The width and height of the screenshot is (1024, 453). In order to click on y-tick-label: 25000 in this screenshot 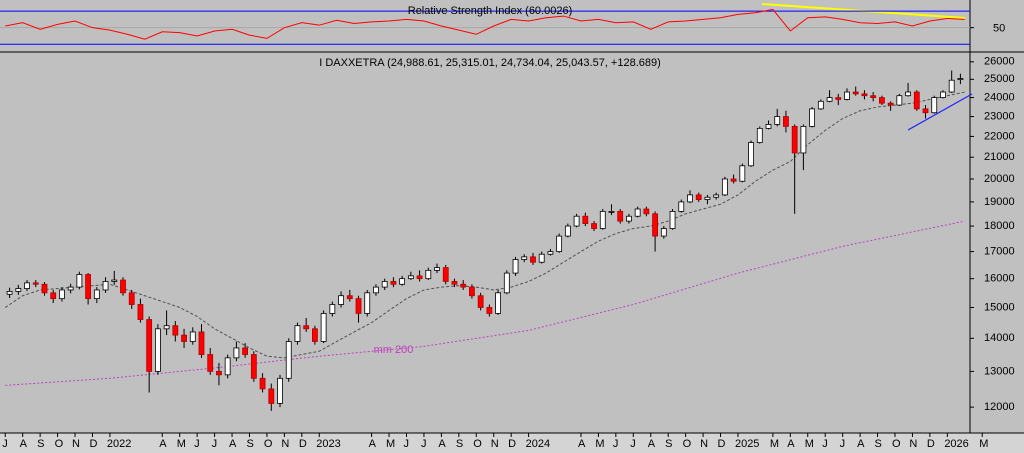, I will do `click(999, 79)`.